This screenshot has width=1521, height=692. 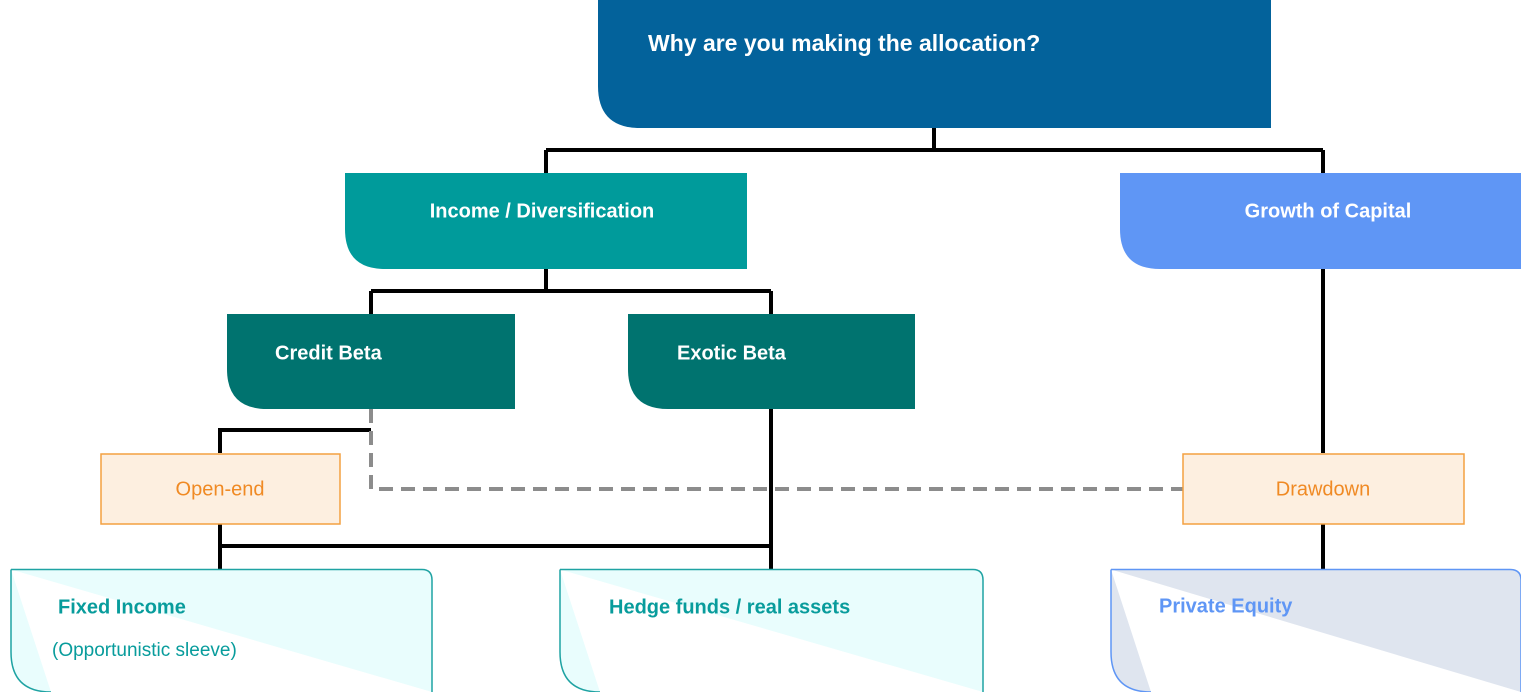 I want to click on growth-label: Growth of Capital, so click(x=1328, y=211).